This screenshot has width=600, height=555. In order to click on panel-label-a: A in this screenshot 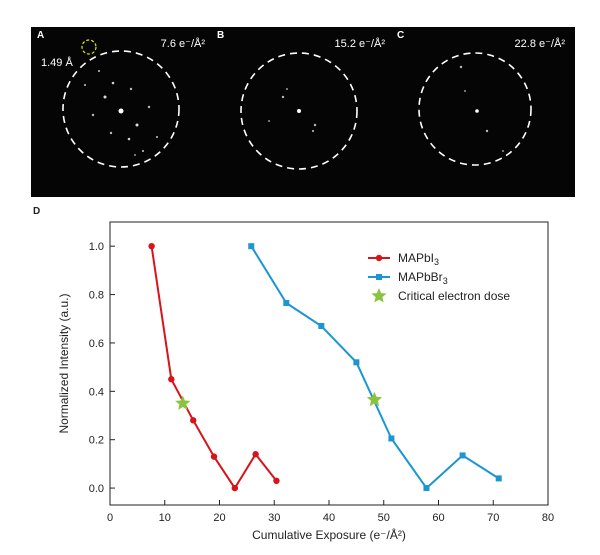, I will do `click(41, 35)`.